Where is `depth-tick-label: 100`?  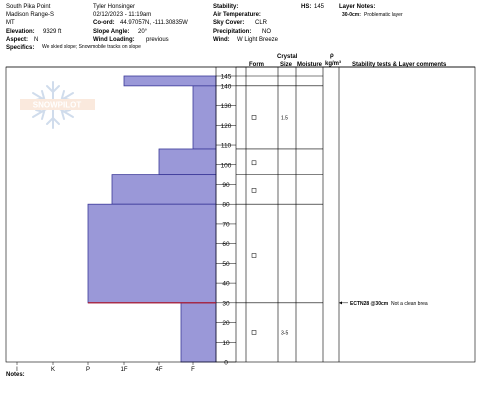
depth-tick-label: 100 is located at coordinates (226, 165).